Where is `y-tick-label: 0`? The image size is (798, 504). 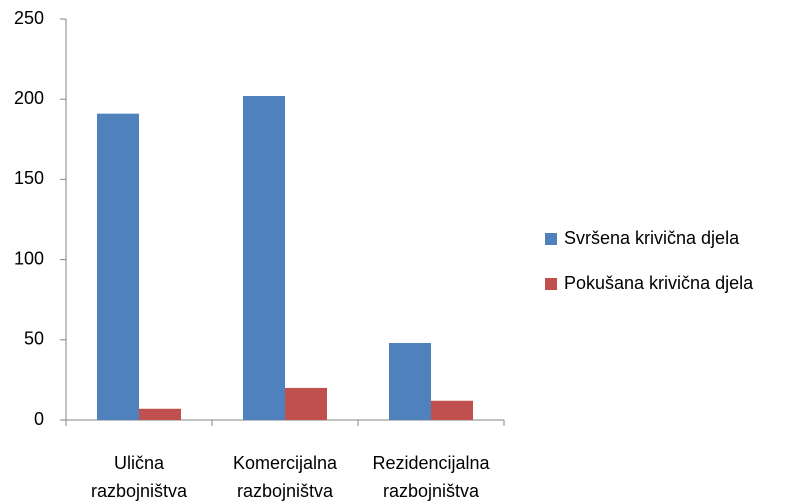 y-tick-label: 0 is located at coordinates (39, 419).